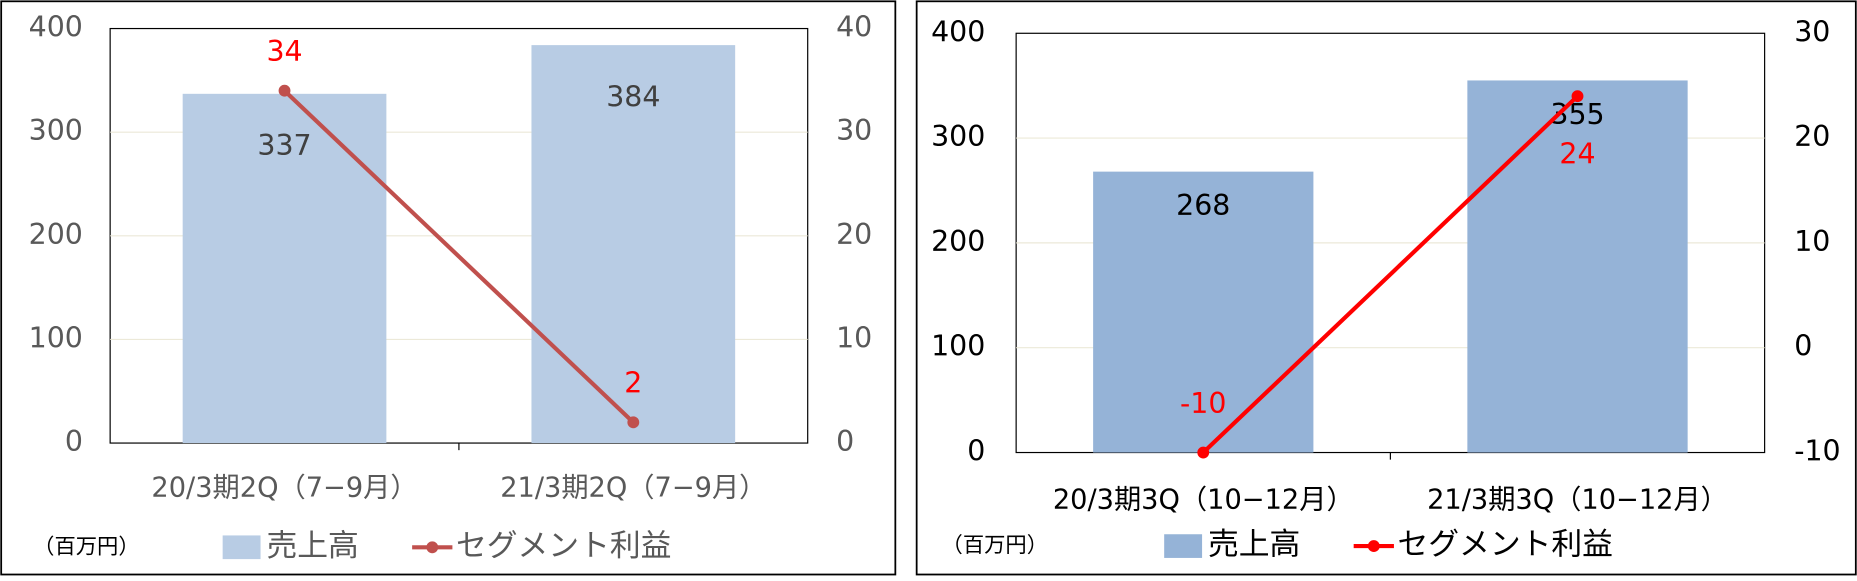 The height and width of the screenshot is (581, 1857). Describe the element at coordinates (1203, 500) in the screenshot. I see `x-tick-label: 20/3期3Q（10−12月）` at that location.